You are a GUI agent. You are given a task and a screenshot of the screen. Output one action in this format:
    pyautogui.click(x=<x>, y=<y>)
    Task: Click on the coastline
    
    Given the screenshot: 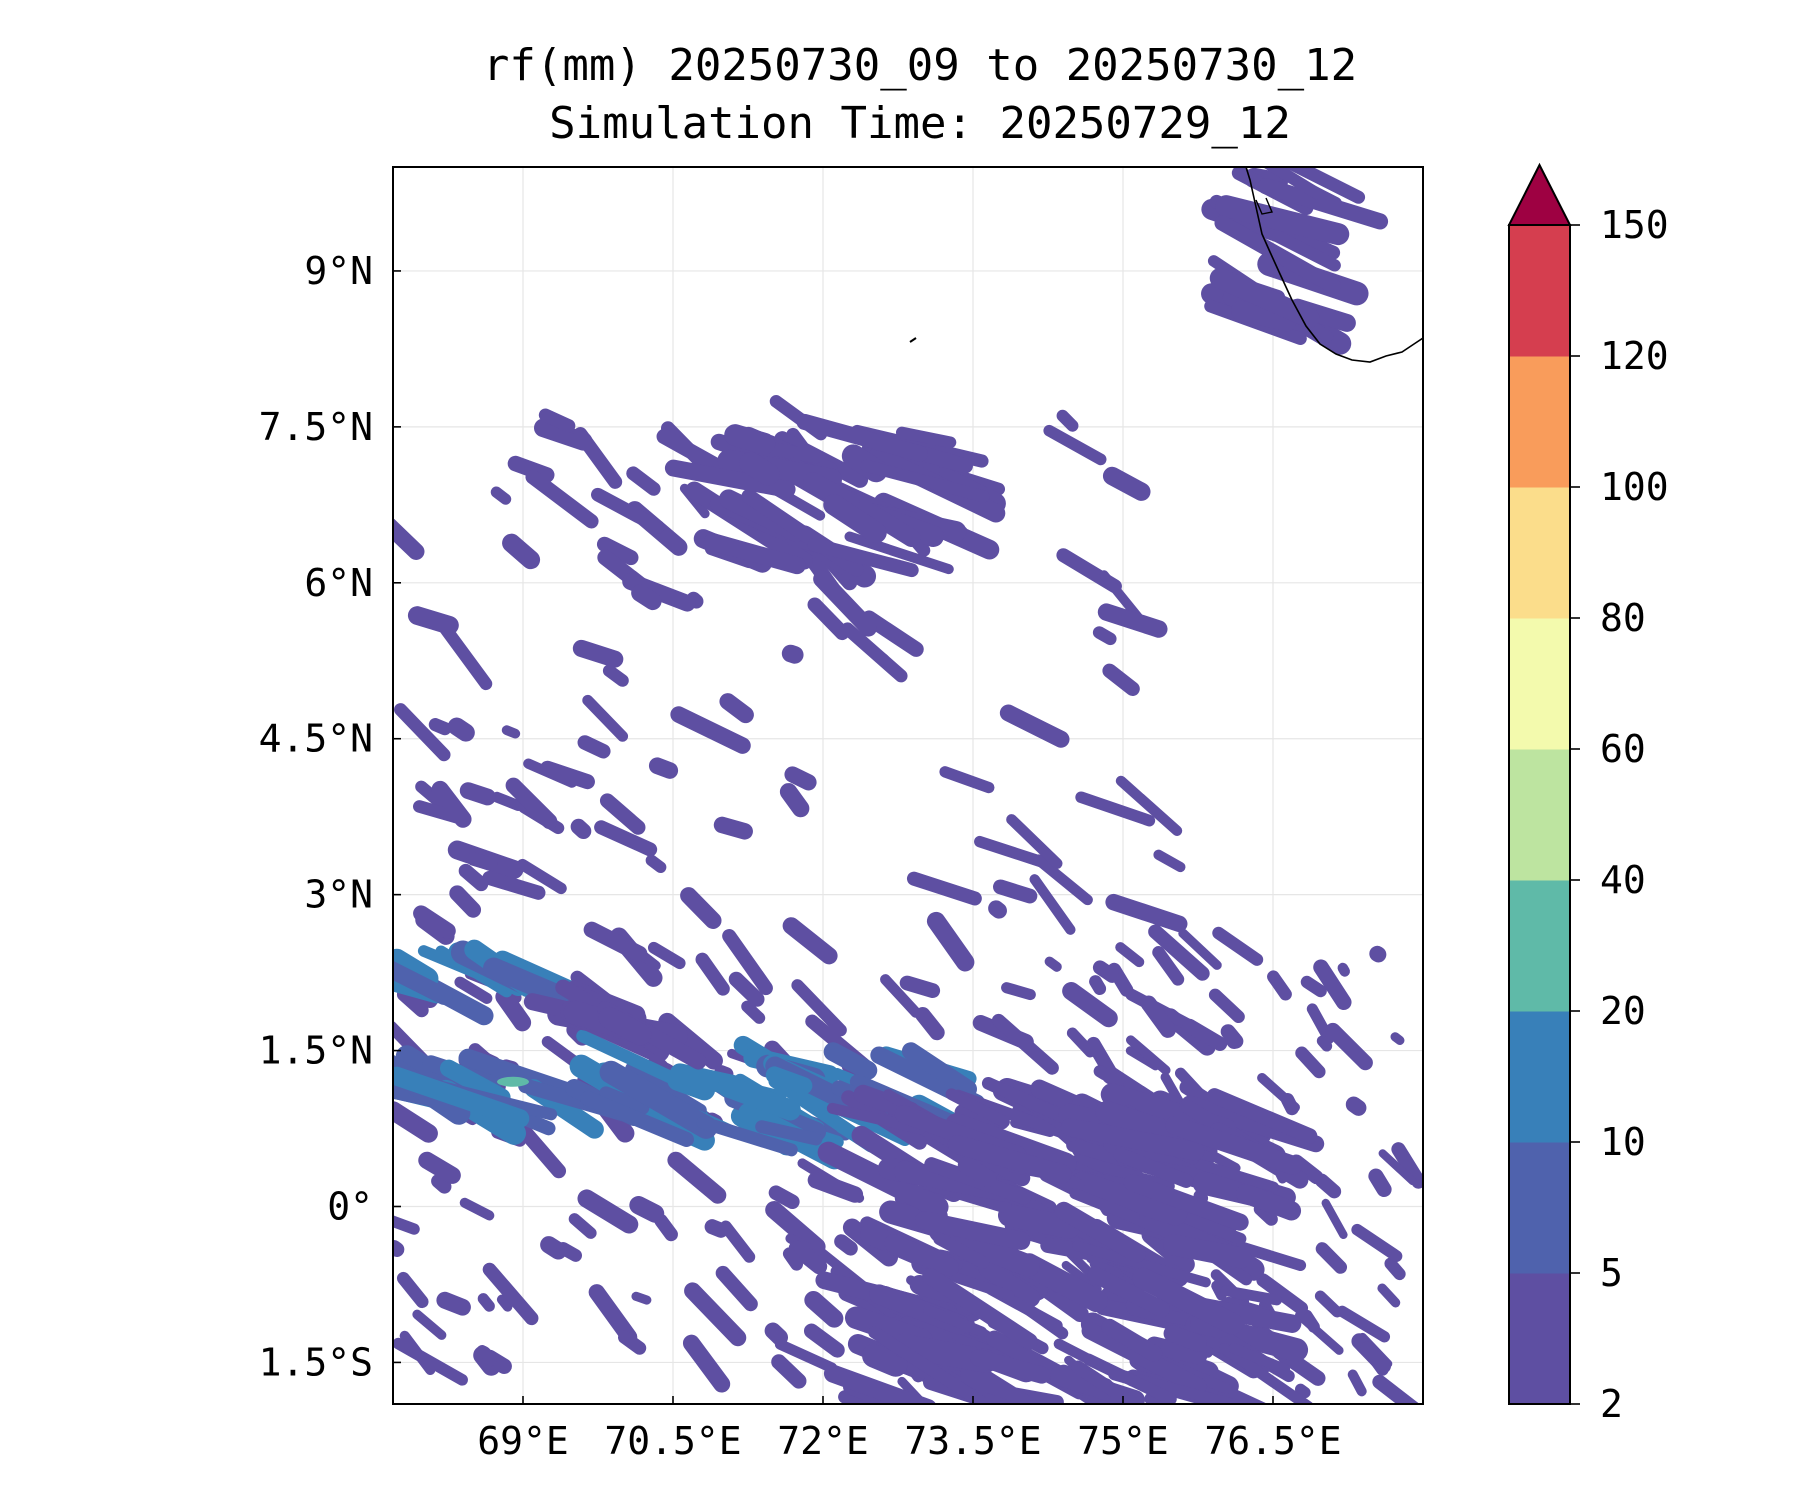 What is the action you would take?
    pyautogui.click(x=1166, y=265)
    